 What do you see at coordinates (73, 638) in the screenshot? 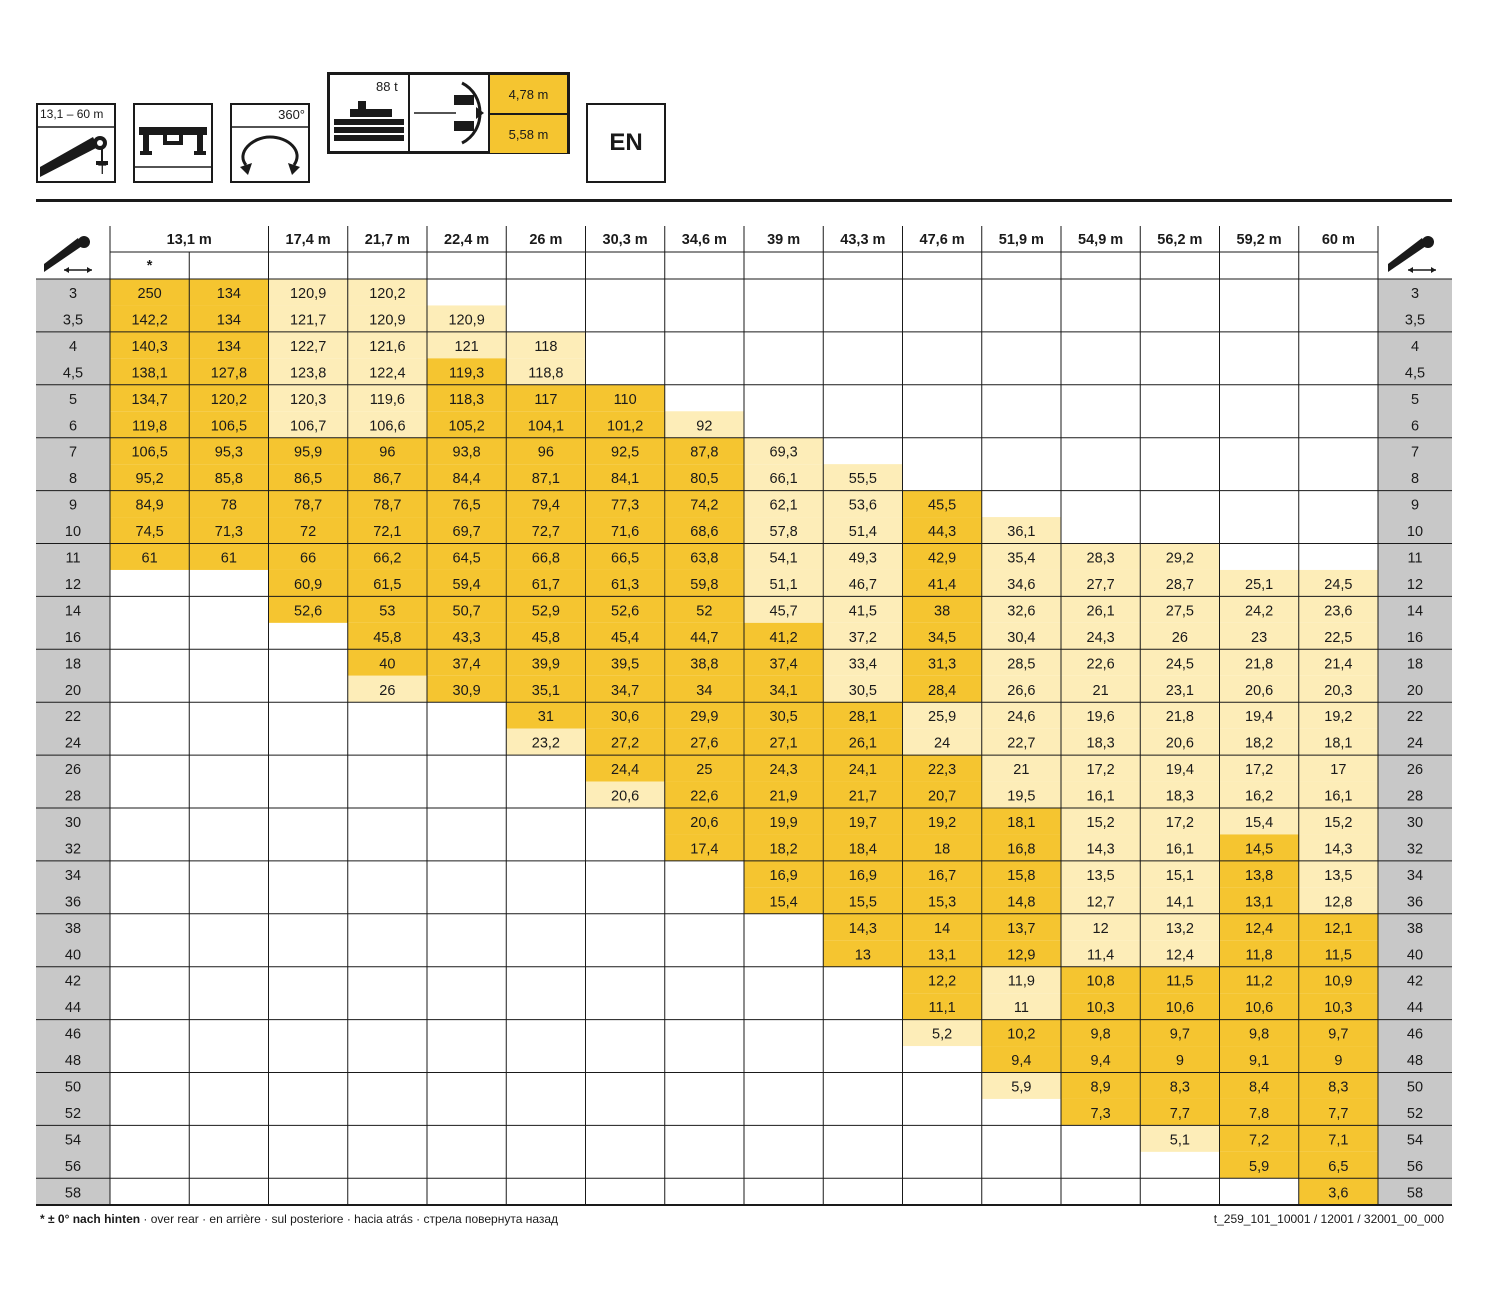
I see `radius-label-left: 16` at bounding box center [73, 638].